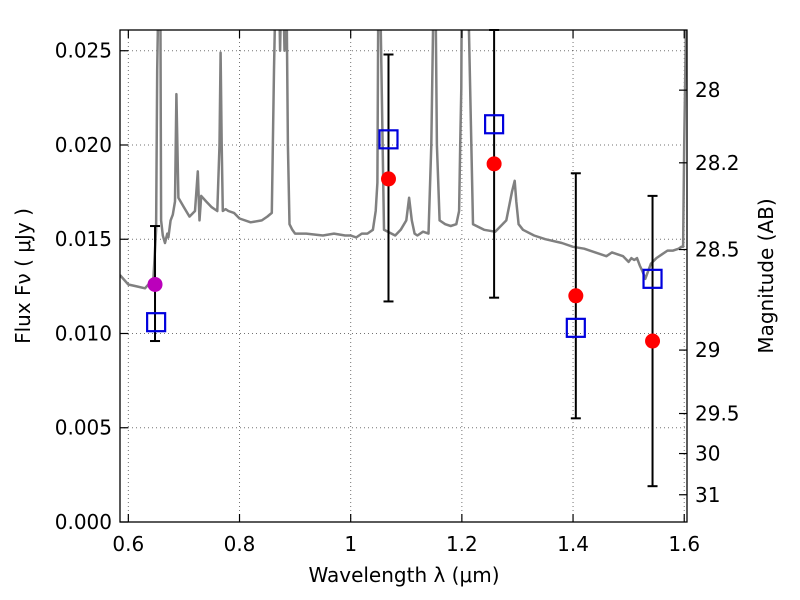 This screenshot has width=800, height=600. Describe the element at coordinates (717, 414) in the screenshot. I see `y2-tick-label: 29.5` at that location.